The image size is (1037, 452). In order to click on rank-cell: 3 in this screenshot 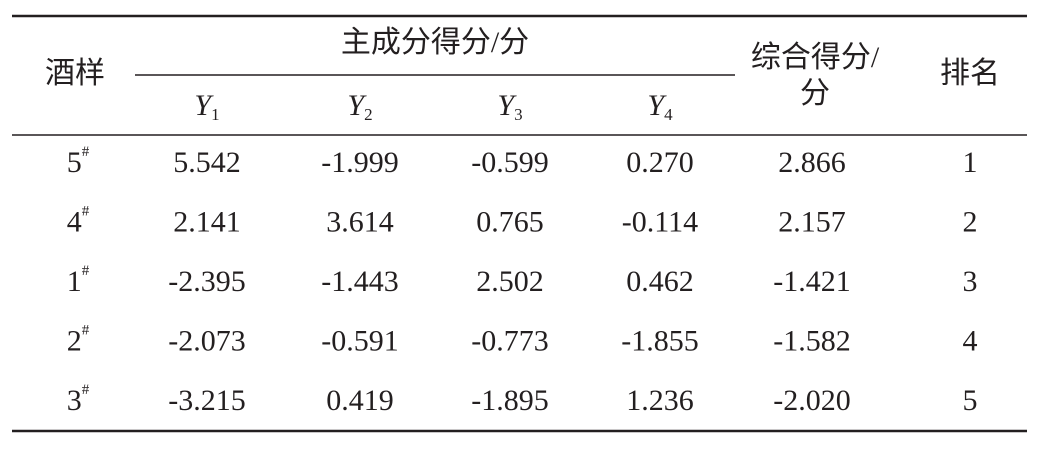, I will do `click(970, 281)`.